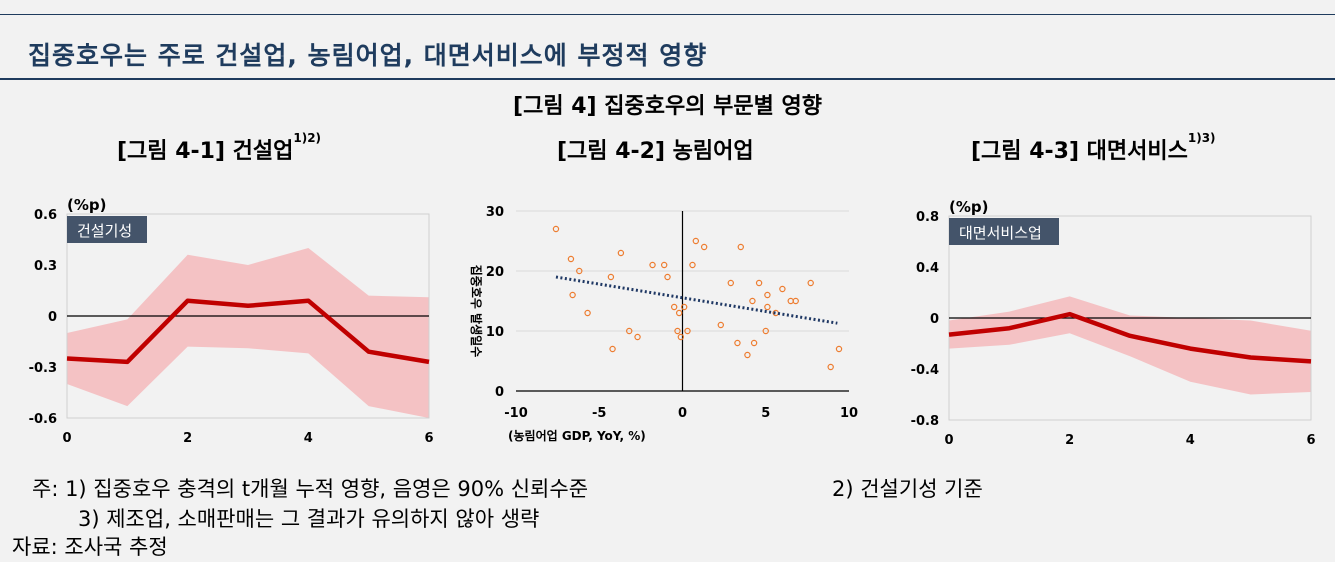 The width and height of the screenshot is (1335, 562). I want to click on y-tick-label: 10, so click(495, 332).